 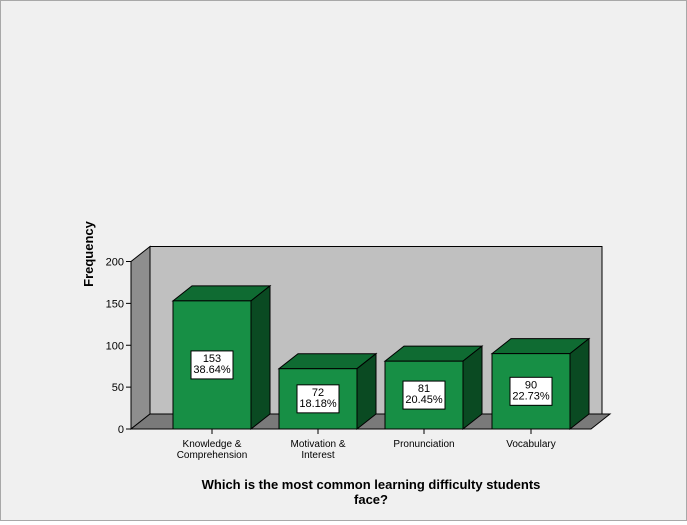 What do you see at coordinates (115, 304) in the screenshot?
I see `y-tick-label: 150` at bounding box center [115, 304].